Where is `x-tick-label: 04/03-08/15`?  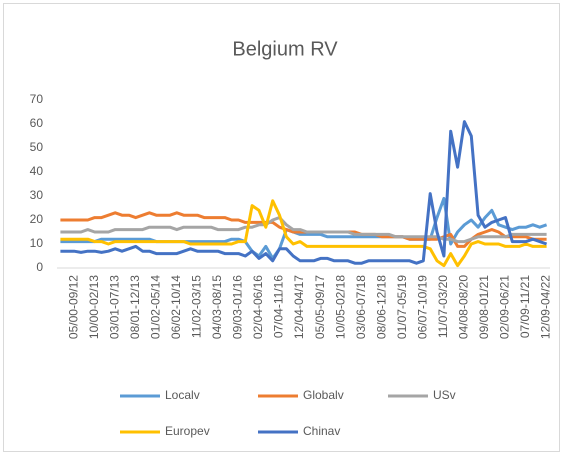
x-tick-label: 04/03-08/15 is located at coordinates (217, 307).